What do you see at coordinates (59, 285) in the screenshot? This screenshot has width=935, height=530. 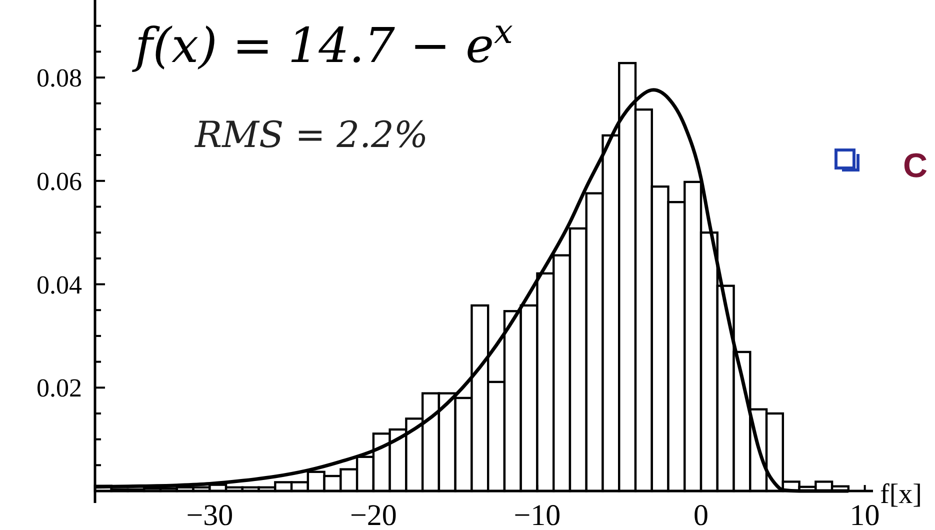 I see `y-tick-label: 0.04` at bounding box center [59, 285].